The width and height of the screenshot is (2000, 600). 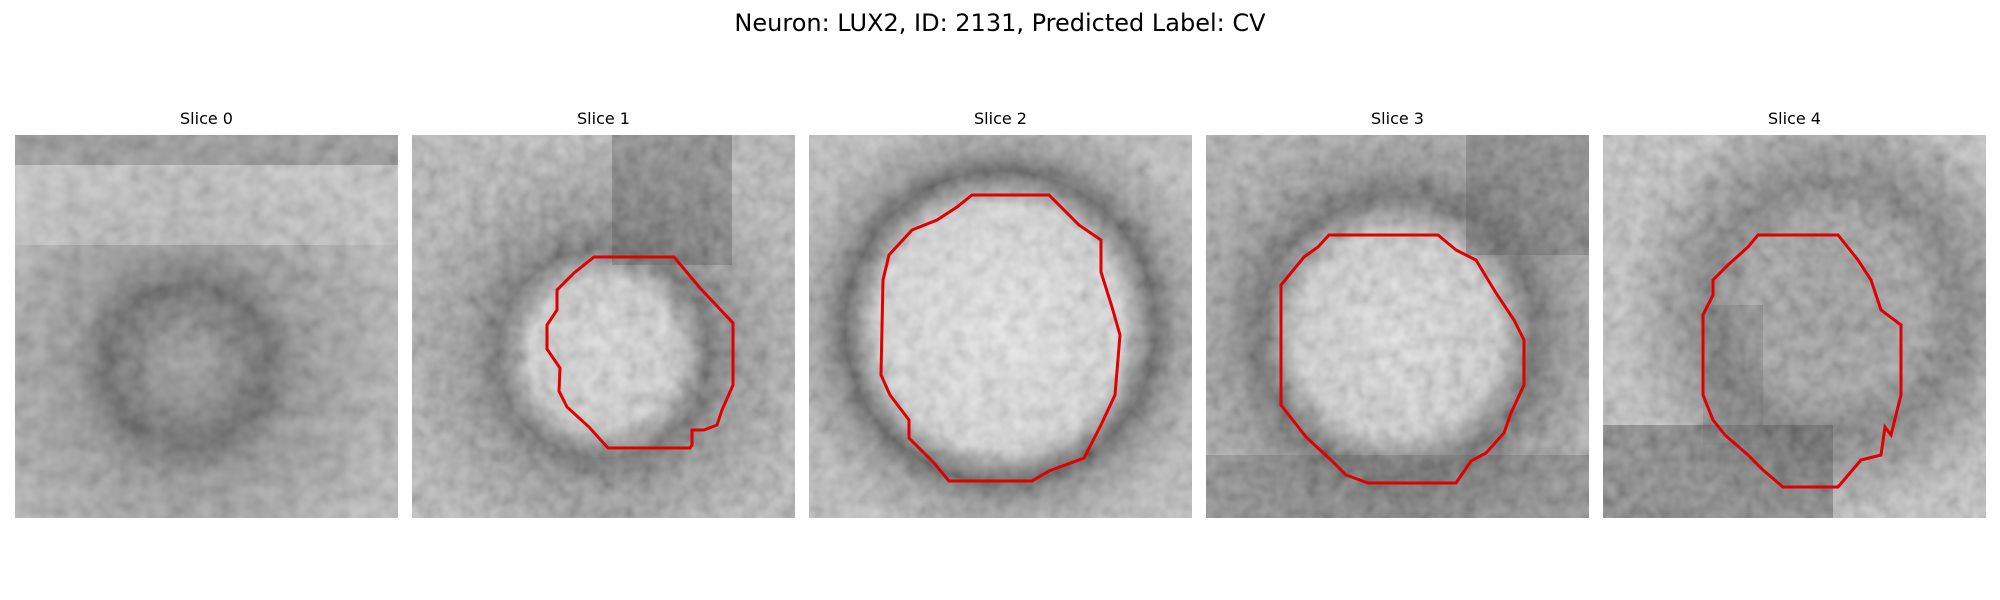 What do you see at coordinates (603, 118) in the screenshot?
I see `slice-title: Slice 1` at bounding box center [603, 118].